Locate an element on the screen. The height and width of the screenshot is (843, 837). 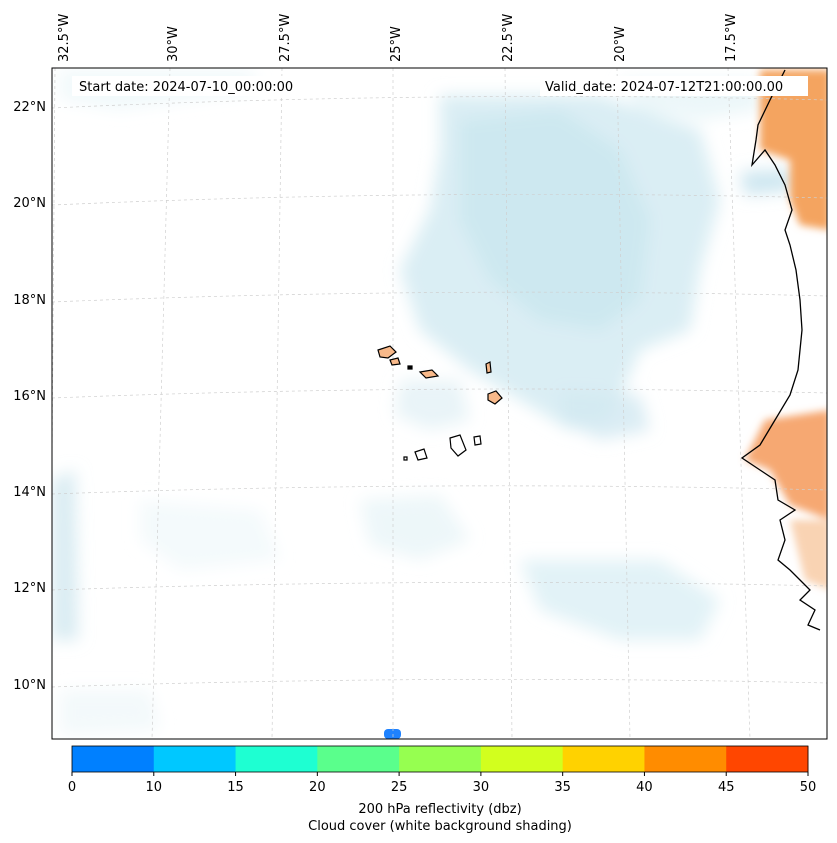
start-date-box is located at coordinates (197, 86).